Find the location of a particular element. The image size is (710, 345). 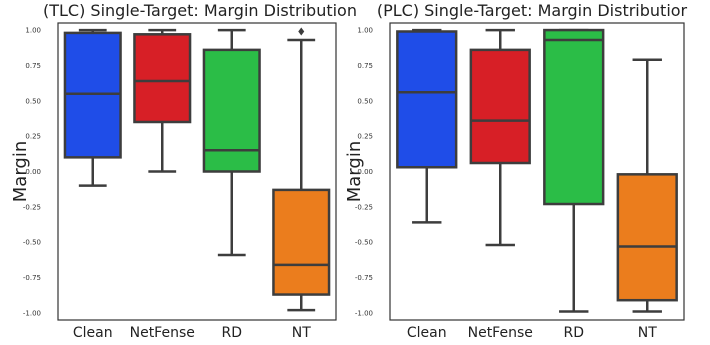

chart-title: (PLC) Single-Target: Margin Distributior is located at coordinates (532, 10).